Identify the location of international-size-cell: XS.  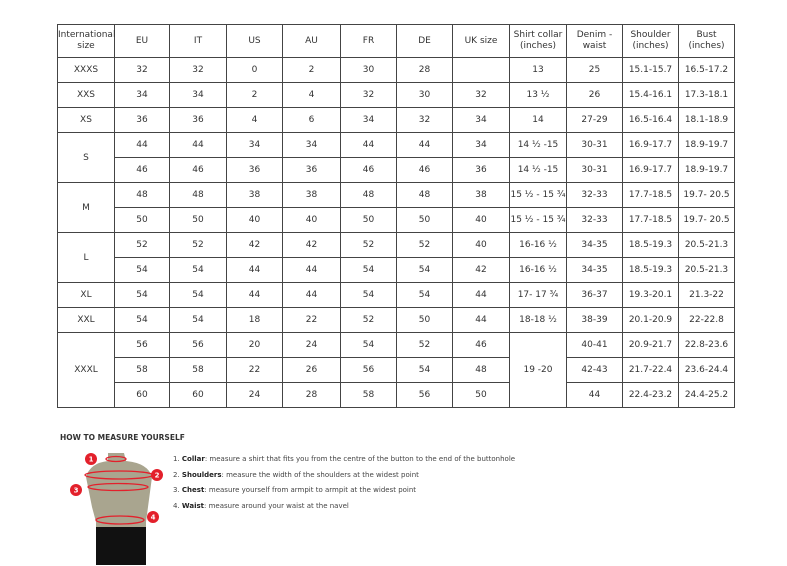
(86, 120).